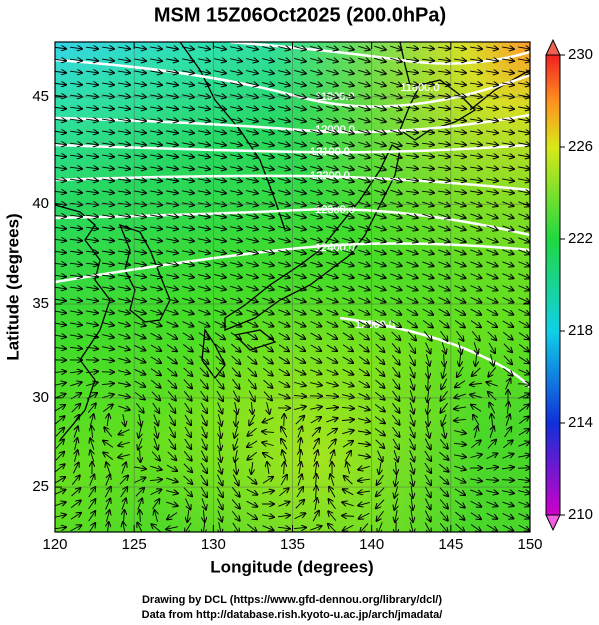 The width and height of the screenshot is (599, 625). What do you see at coordinates (450, 544) in the screenshot?
I see `x-tick-label: 145` at bounding box center [450, 544].